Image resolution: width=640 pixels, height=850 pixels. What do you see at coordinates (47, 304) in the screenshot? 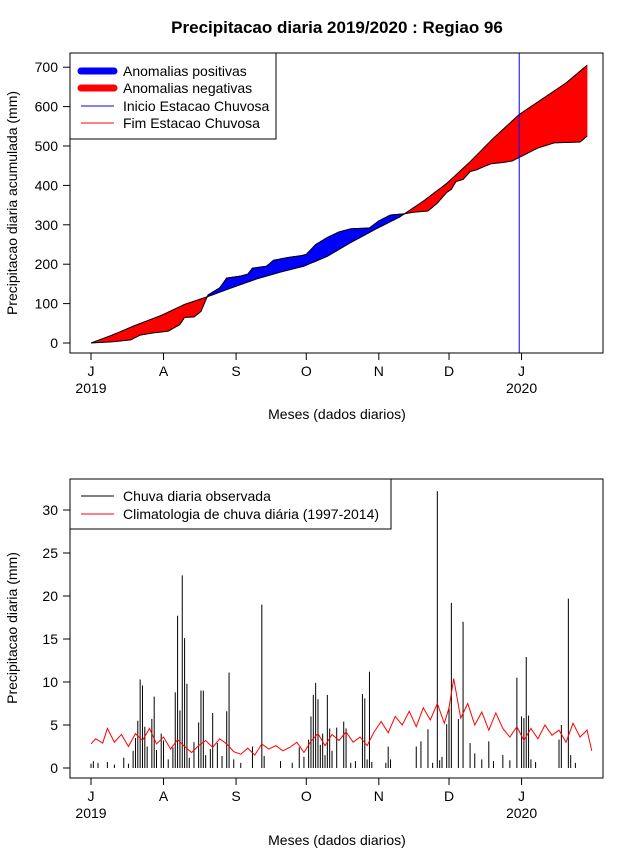
I see `y-tick-label: 100` at bounding box center [47, 304].